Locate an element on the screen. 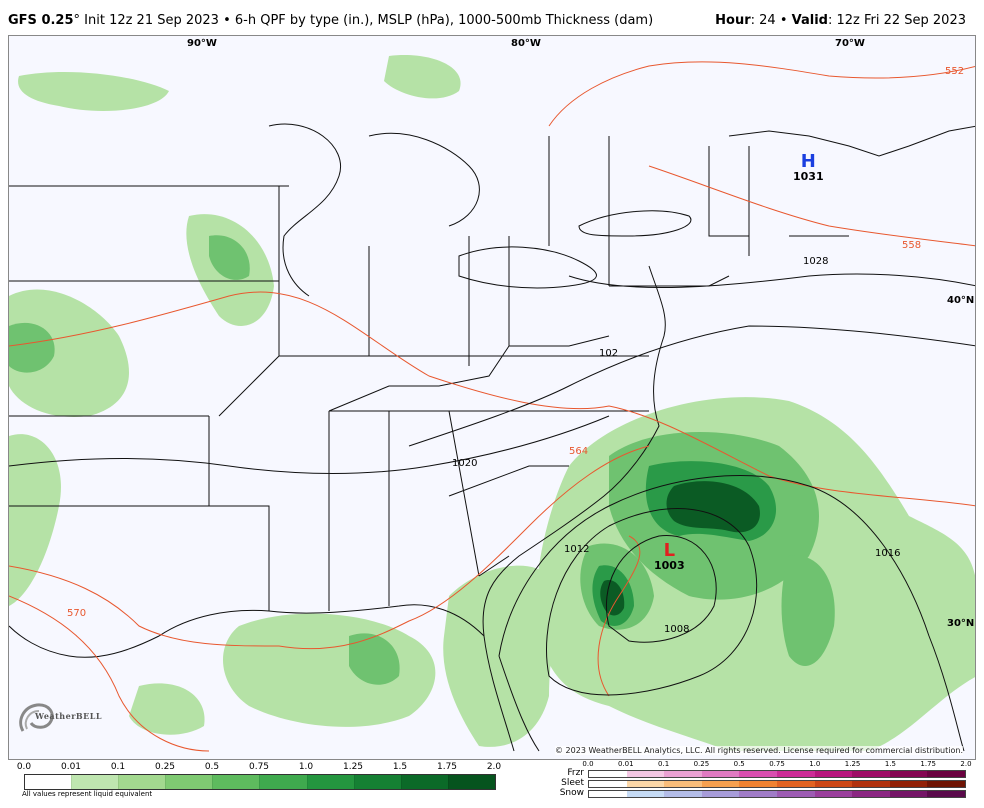  snow-color-bar is located at coordinates (777, 794).